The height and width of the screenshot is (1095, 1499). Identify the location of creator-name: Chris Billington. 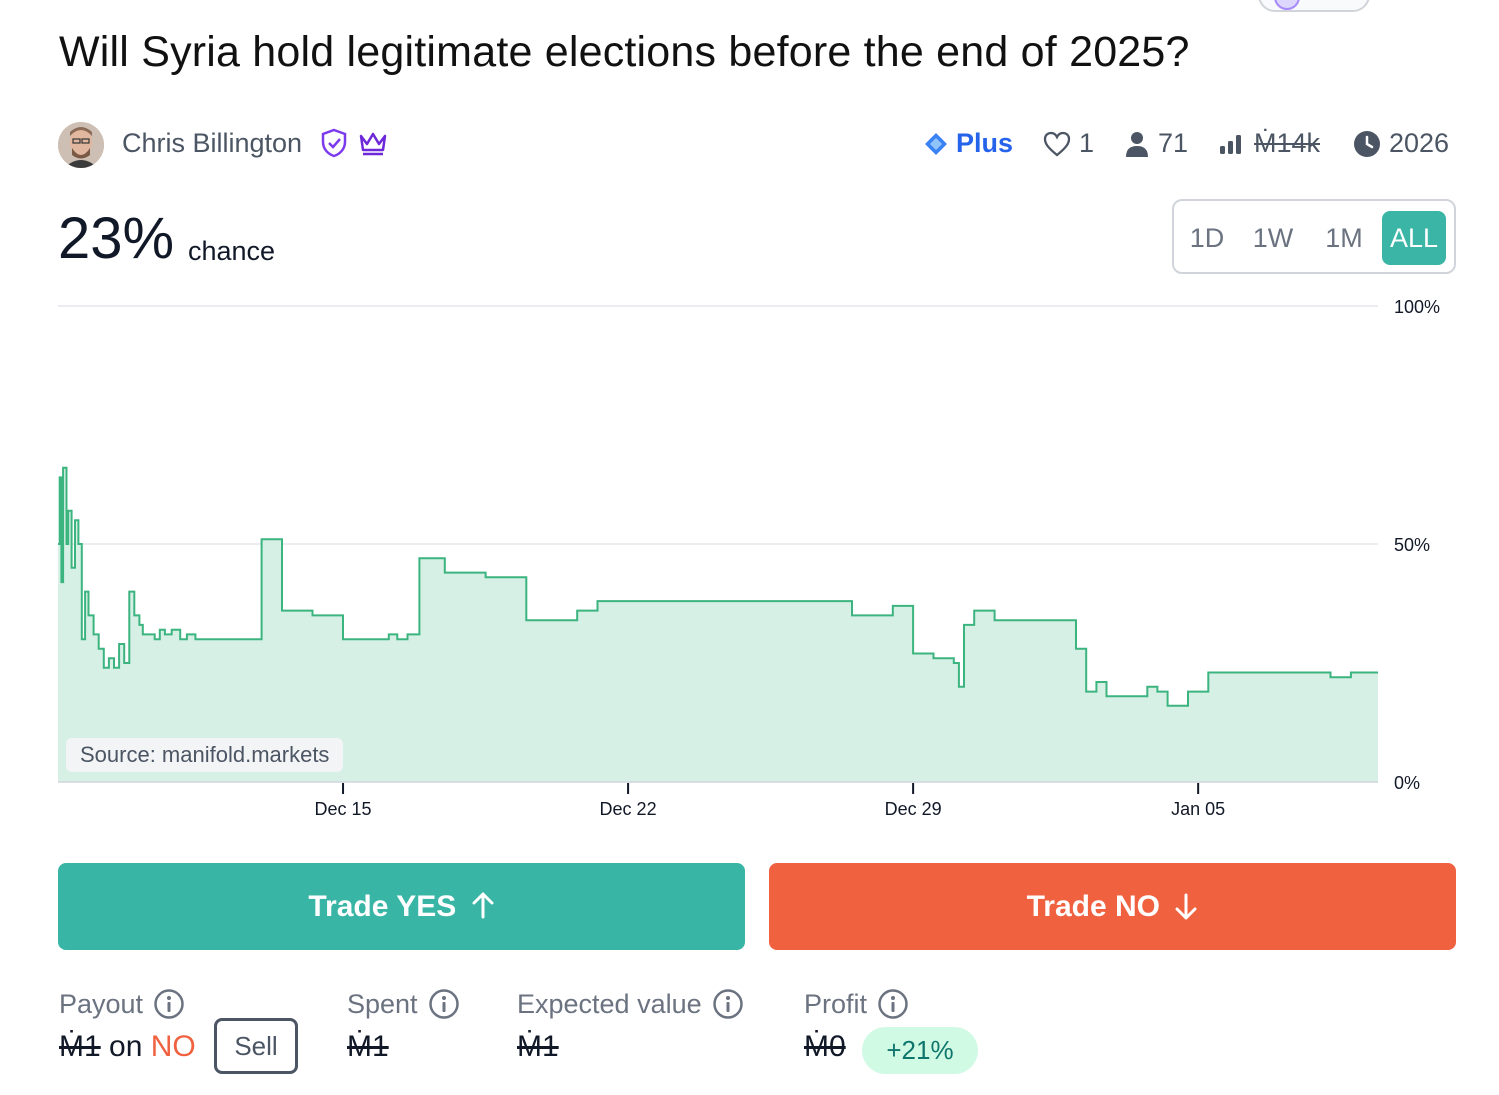
(212, 143).